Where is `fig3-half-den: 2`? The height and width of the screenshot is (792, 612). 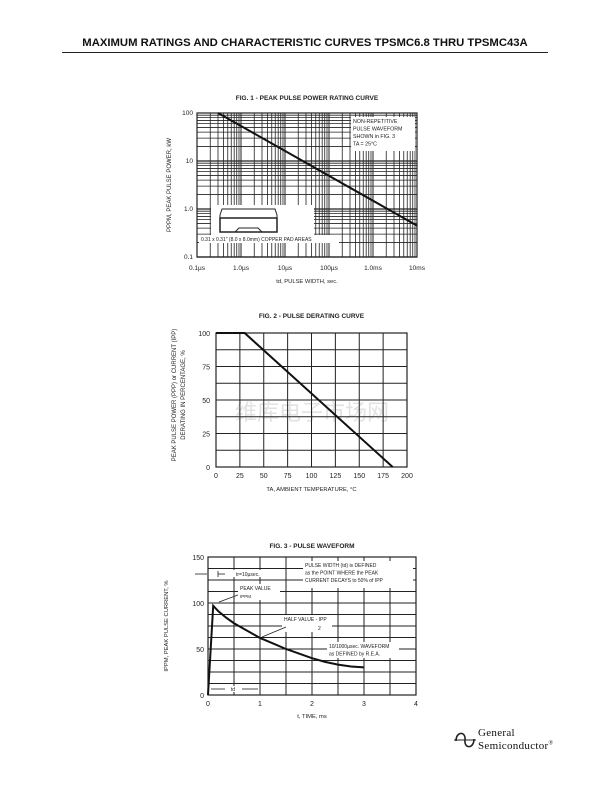 fig3-half-den: 2 is located at coordinates (319, 629).